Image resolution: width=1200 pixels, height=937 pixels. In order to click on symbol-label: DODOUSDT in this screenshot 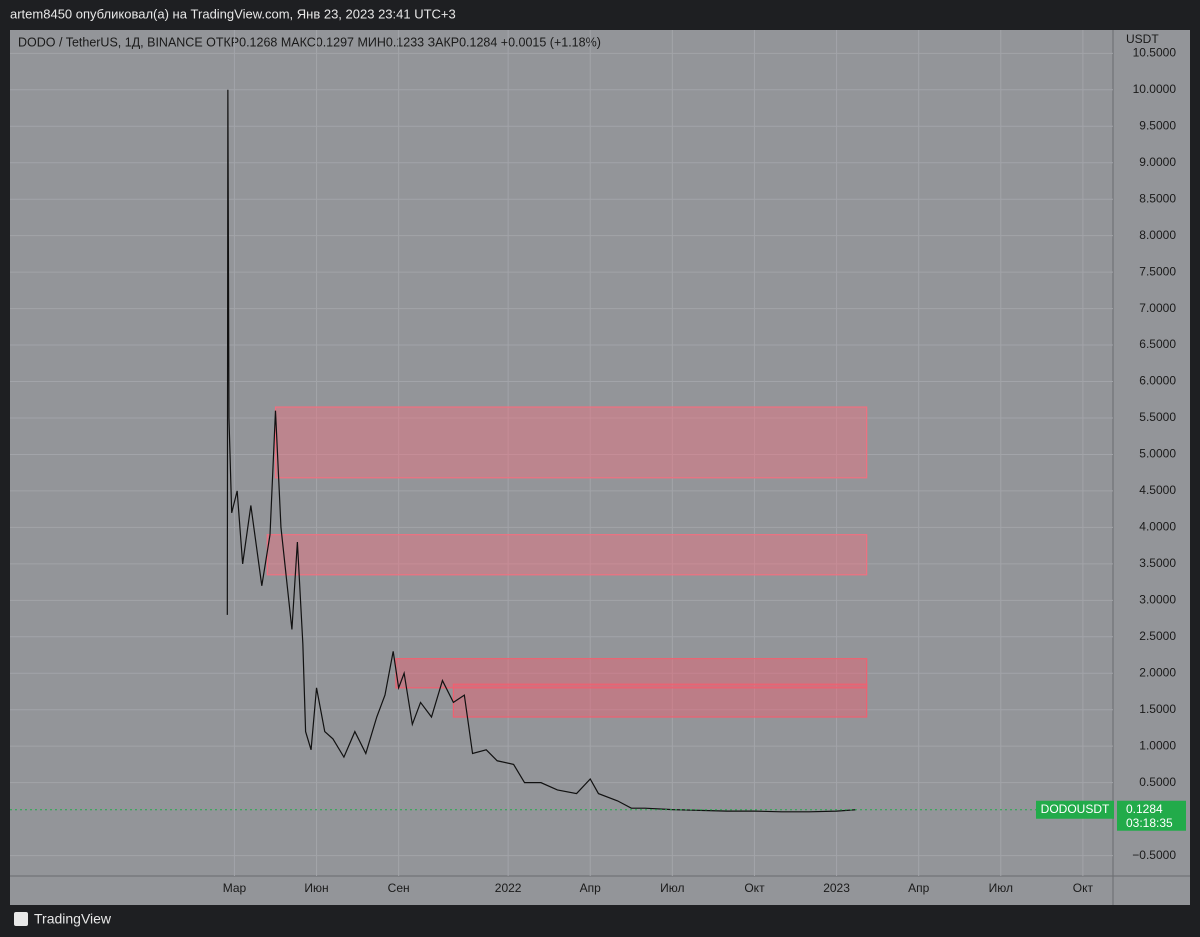, I will do `click(1075, 809)`.